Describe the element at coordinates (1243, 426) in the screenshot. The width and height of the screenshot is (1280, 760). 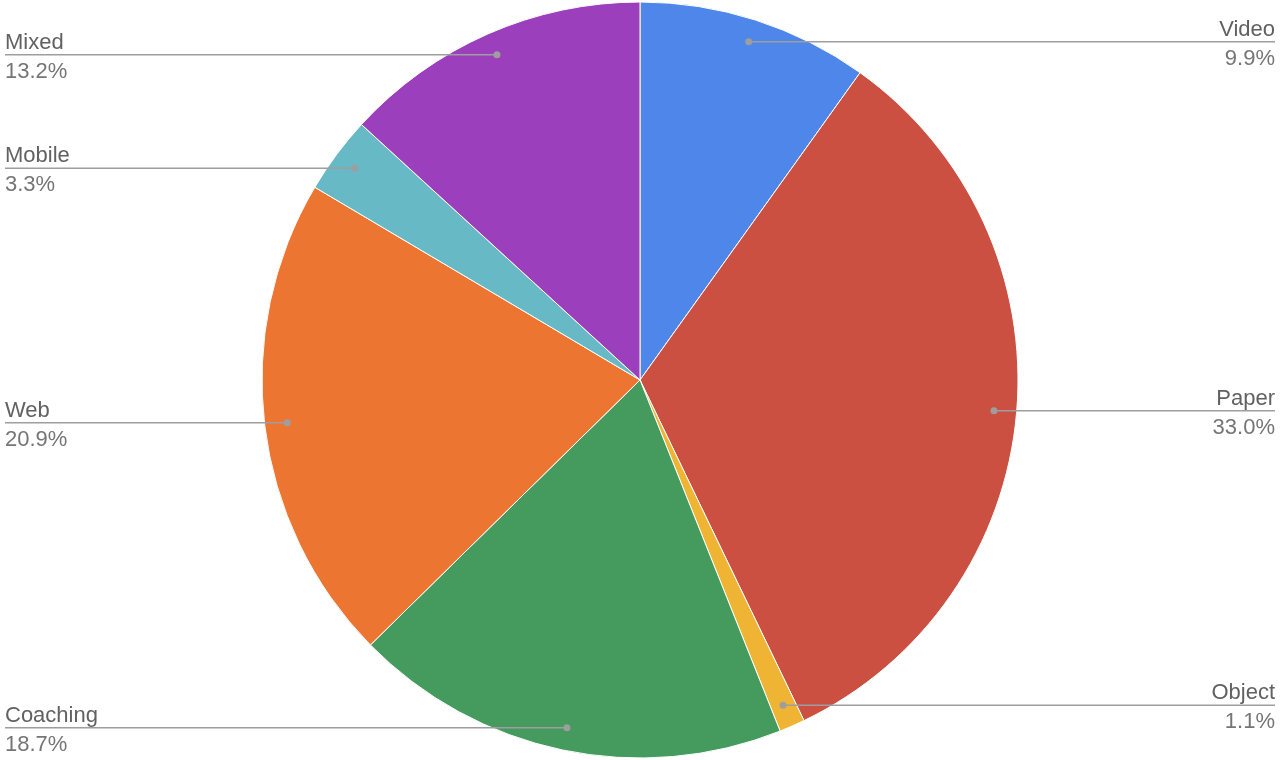
I see `data-label: 33.0%` at that location.